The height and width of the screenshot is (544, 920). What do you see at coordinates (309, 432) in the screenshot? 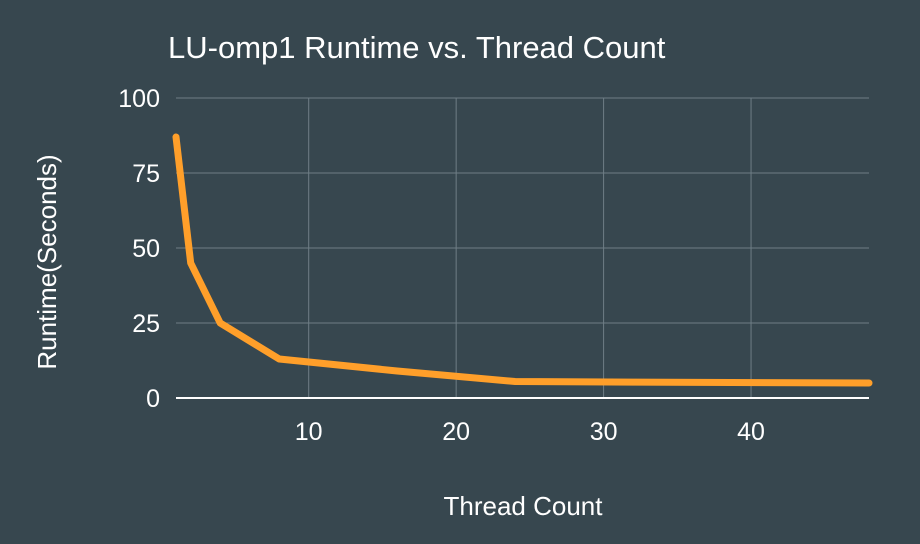
I see `x-tick-label: 10` at bounding box center [309, 432].